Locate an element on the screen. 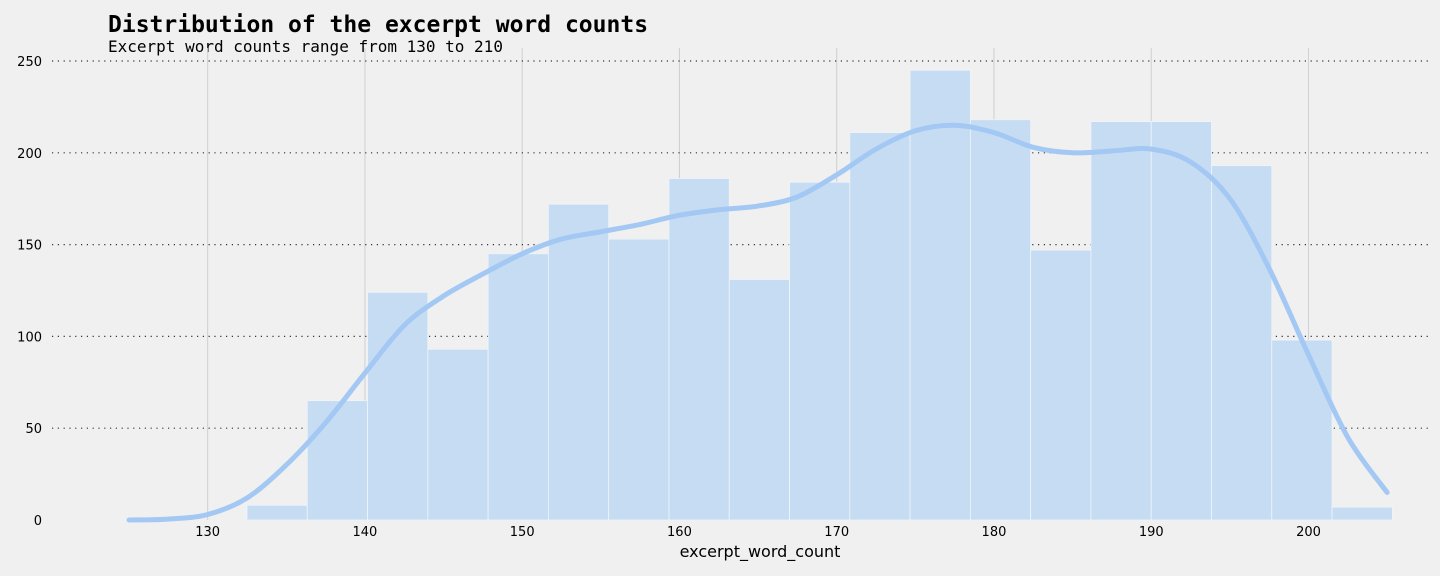 The height and width of the screenshot is (576, 1440). x-tick-label: 150 is located at coordinates (522, 532).